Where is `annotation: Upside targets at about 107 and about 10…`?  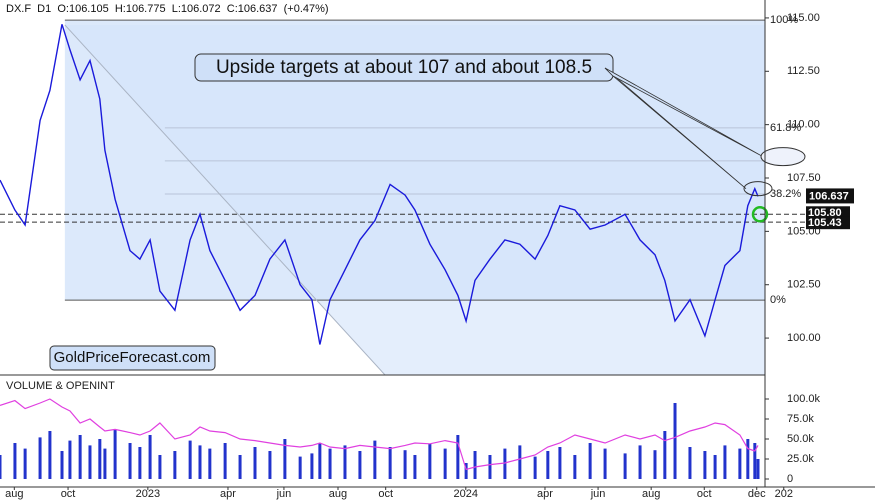
annotation: Upside targets at about 107 and about 10… is located at coordinates (404, 67).